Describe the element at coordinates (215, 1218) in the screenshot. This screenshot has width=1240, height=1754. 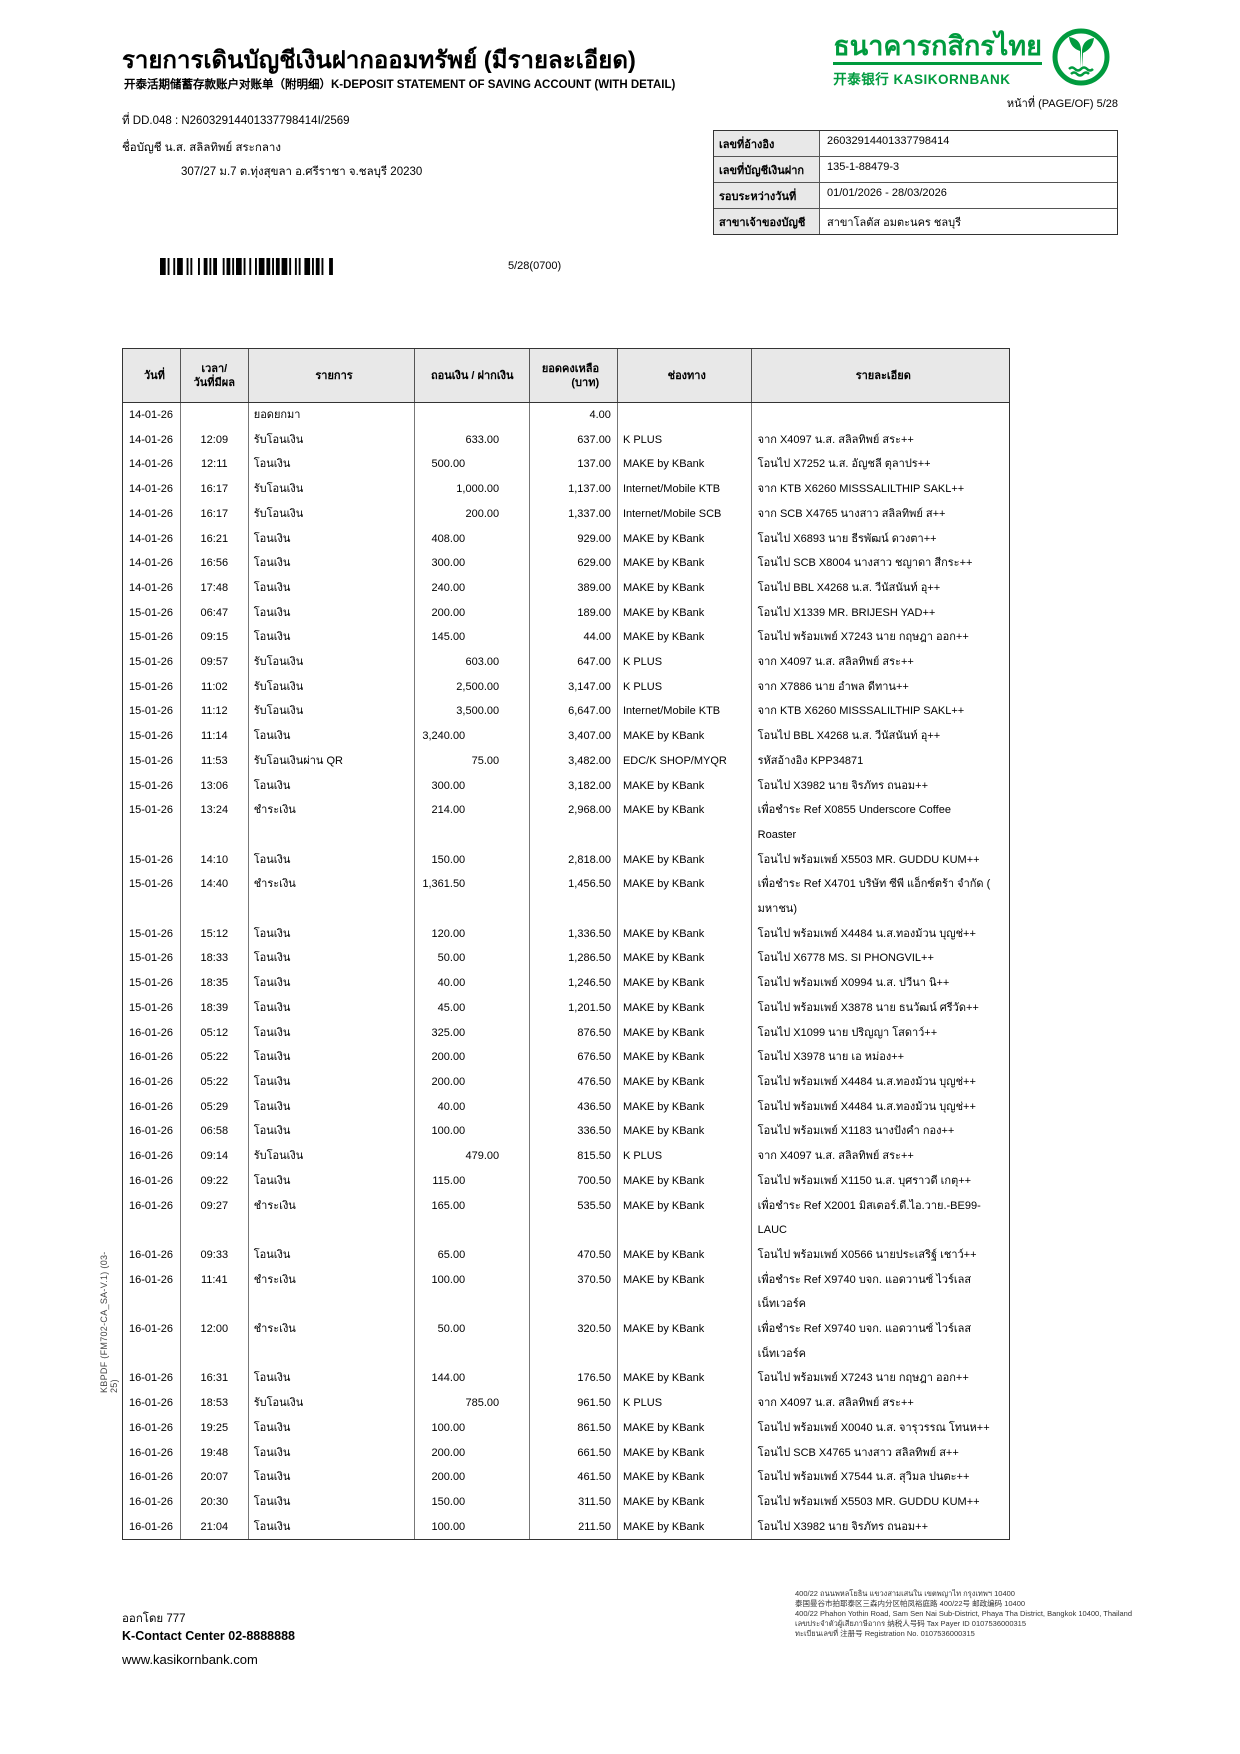
I see `cell-time: 09:27` at that location.